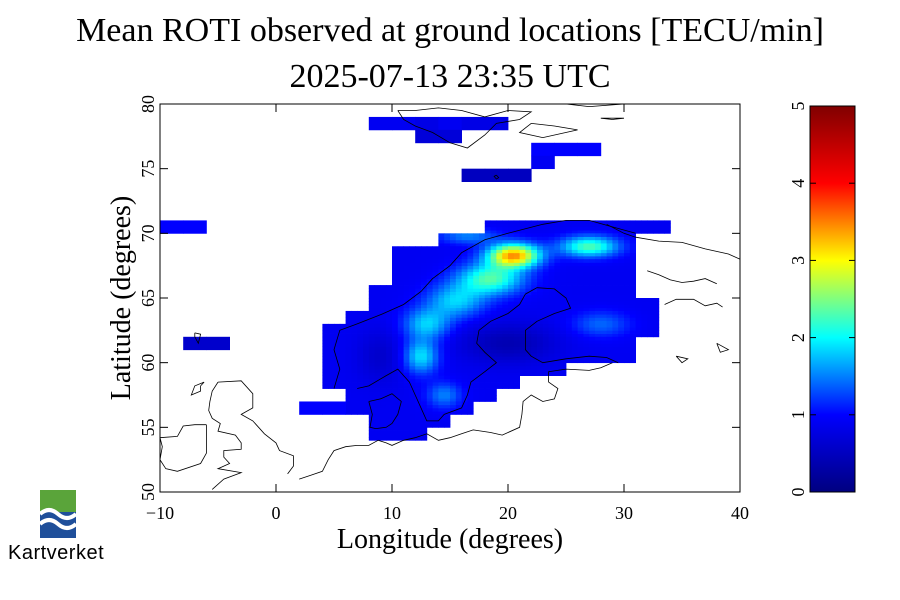 Image resolution: width=900 pixels, height=600 pixels. What do you see at coordinates (148, 233) in the screenshot?
I see `y-tick-label: 70` at bounding box center [148, 233].